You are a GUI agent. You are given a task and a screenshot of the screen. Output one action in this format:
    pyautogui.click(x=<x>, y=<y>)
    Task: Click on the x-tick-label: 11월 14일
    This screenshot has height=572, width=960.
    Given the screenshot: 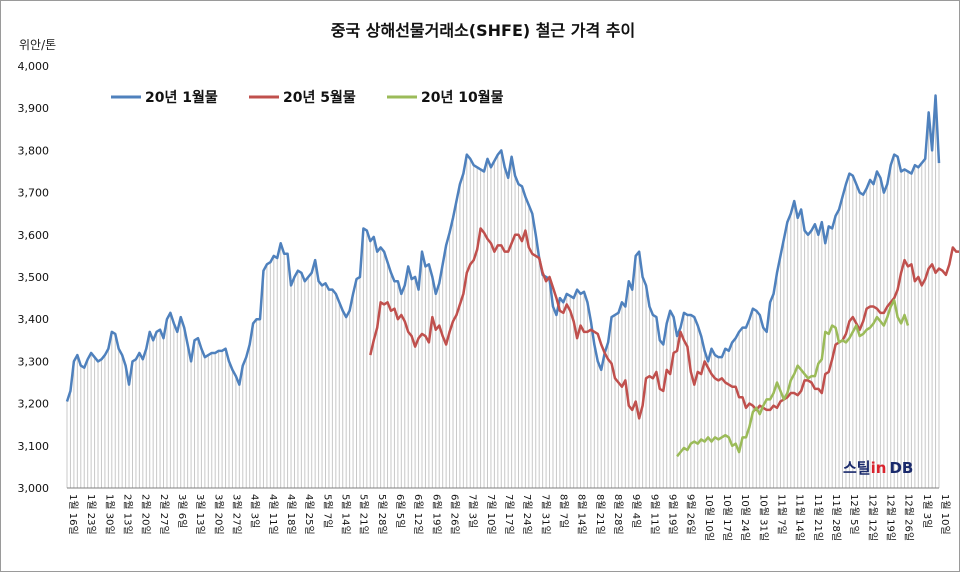 What is the action you would take?
    pyautogui.click(x=800, y=517)
    